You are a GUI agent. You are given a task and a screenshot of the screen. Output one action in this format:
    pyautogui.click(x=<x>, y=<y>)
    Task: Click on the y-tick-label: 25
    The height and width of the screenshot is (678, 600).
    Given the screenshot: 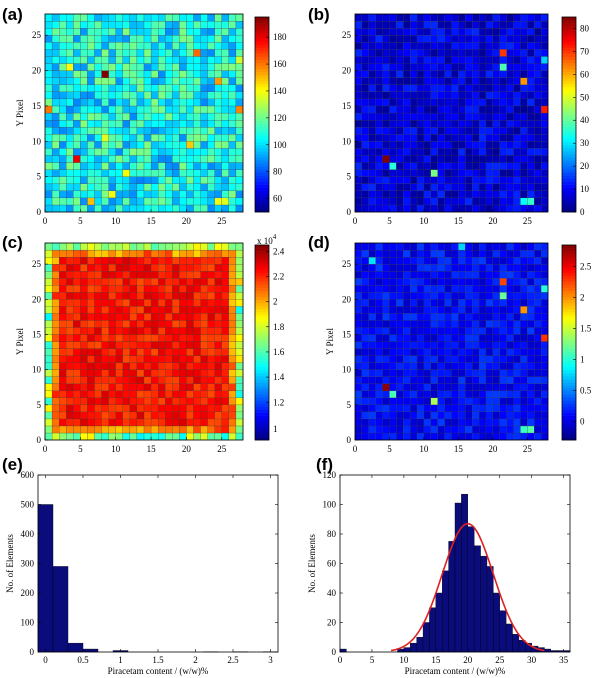 What is the action you would take?
    pyautogui.click(x=37, y=35)
    